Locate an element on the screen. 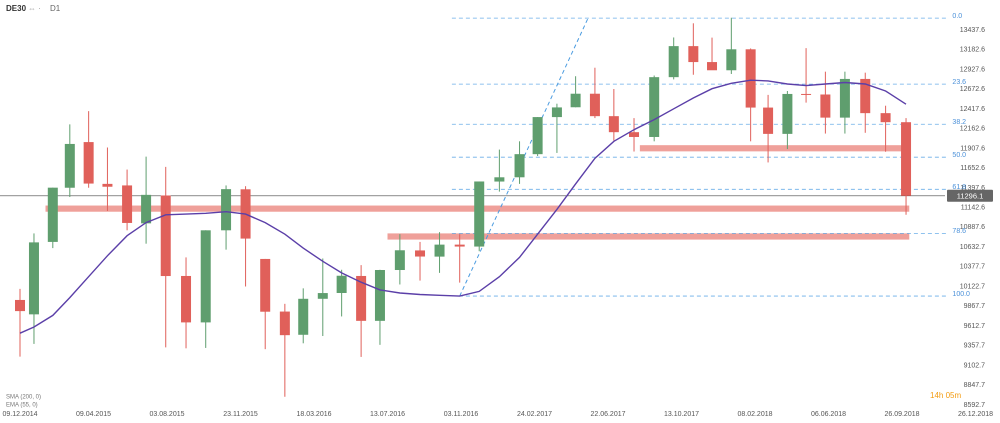 The image size is (1000, 423). x-tick-label: 18.03.2016 is located at coordinates (313, 414).